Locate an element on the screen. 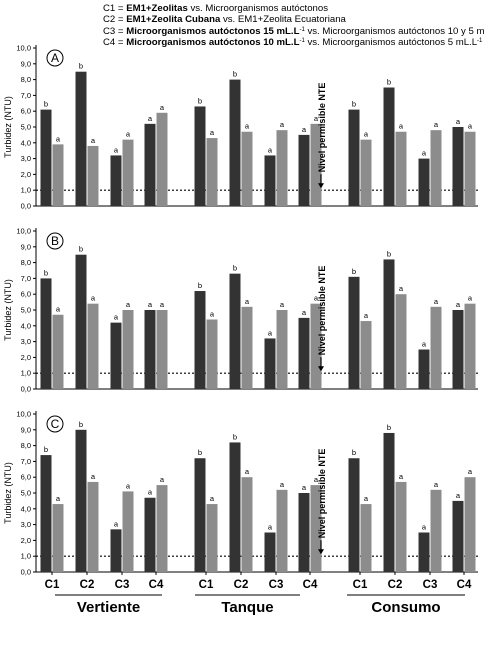  legend-c2-code: C2 = is located at coordinates (115, 19).